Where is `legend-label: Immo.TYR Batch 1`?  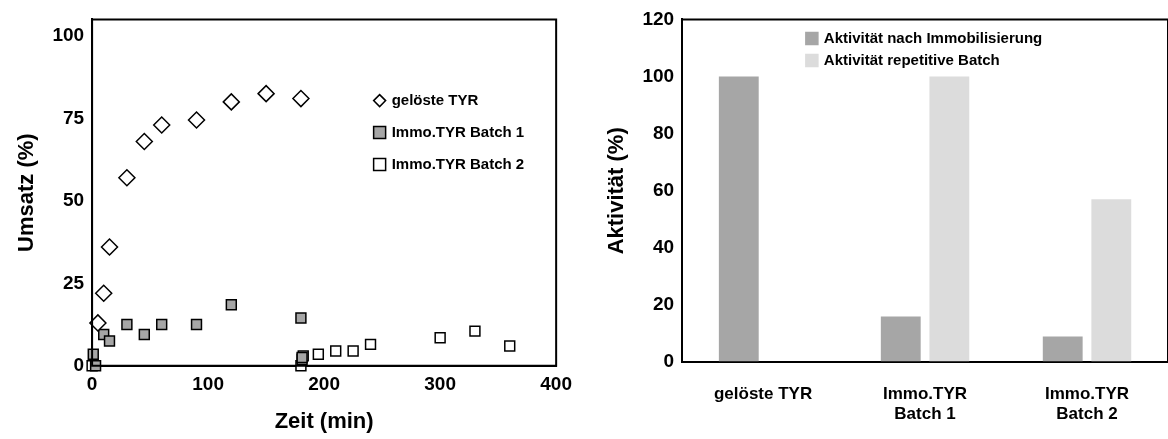
legend-label: Immo.TYR Batch 1 is located at coordinates (458, 131).